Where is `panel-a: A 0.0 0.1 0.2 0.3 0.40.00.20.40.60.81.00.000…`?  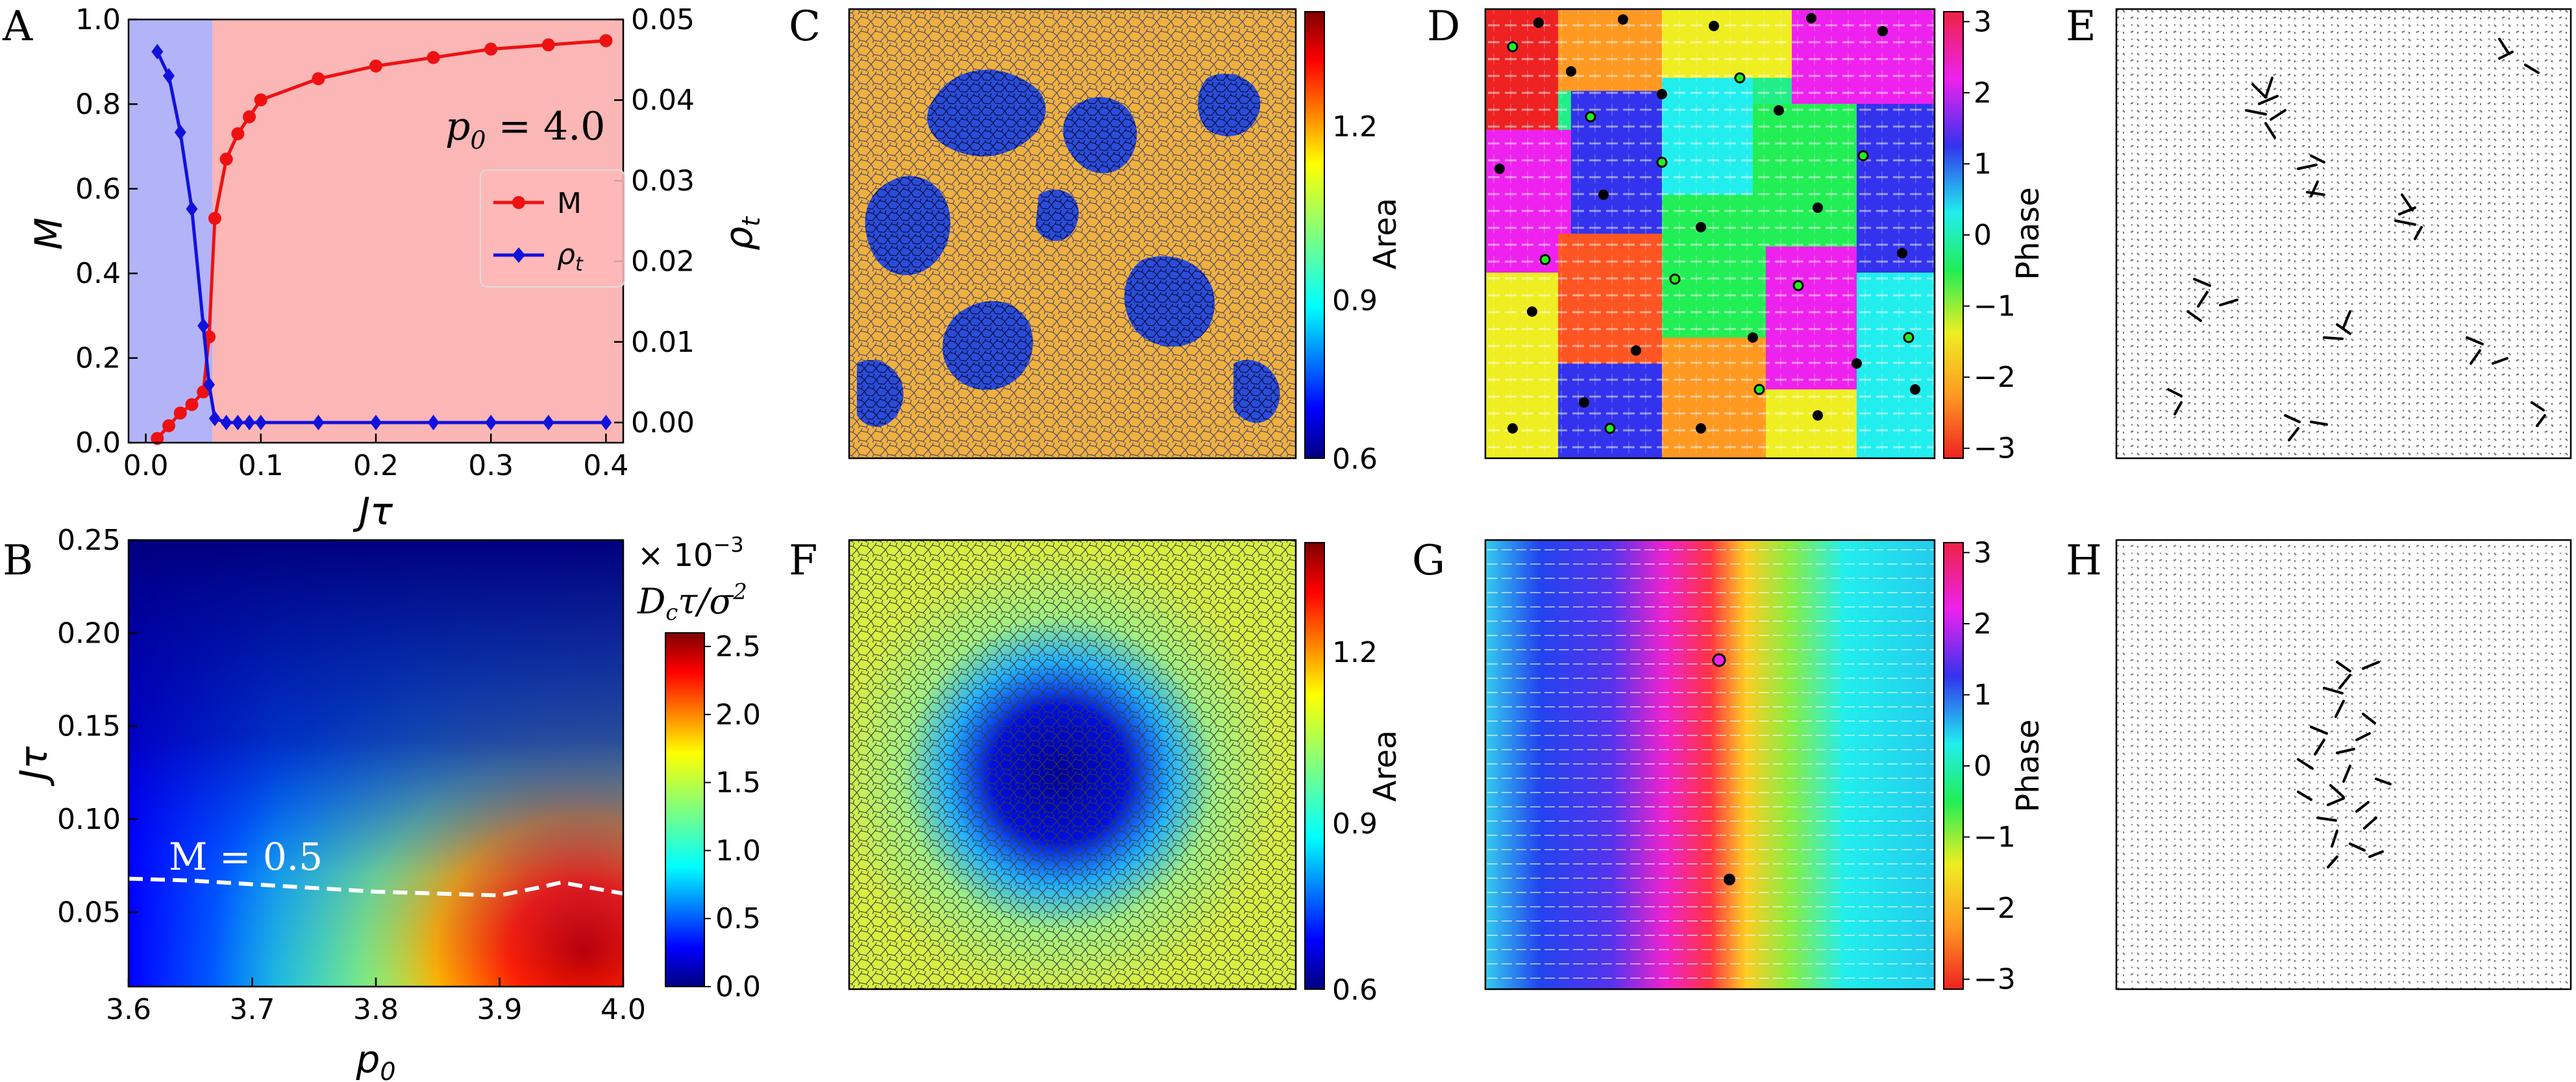 panel-a: A 0.0 0.1 0.2 0.3 0.40.00.20.40.60.81.00.000… is located at coordinates (383, 268).